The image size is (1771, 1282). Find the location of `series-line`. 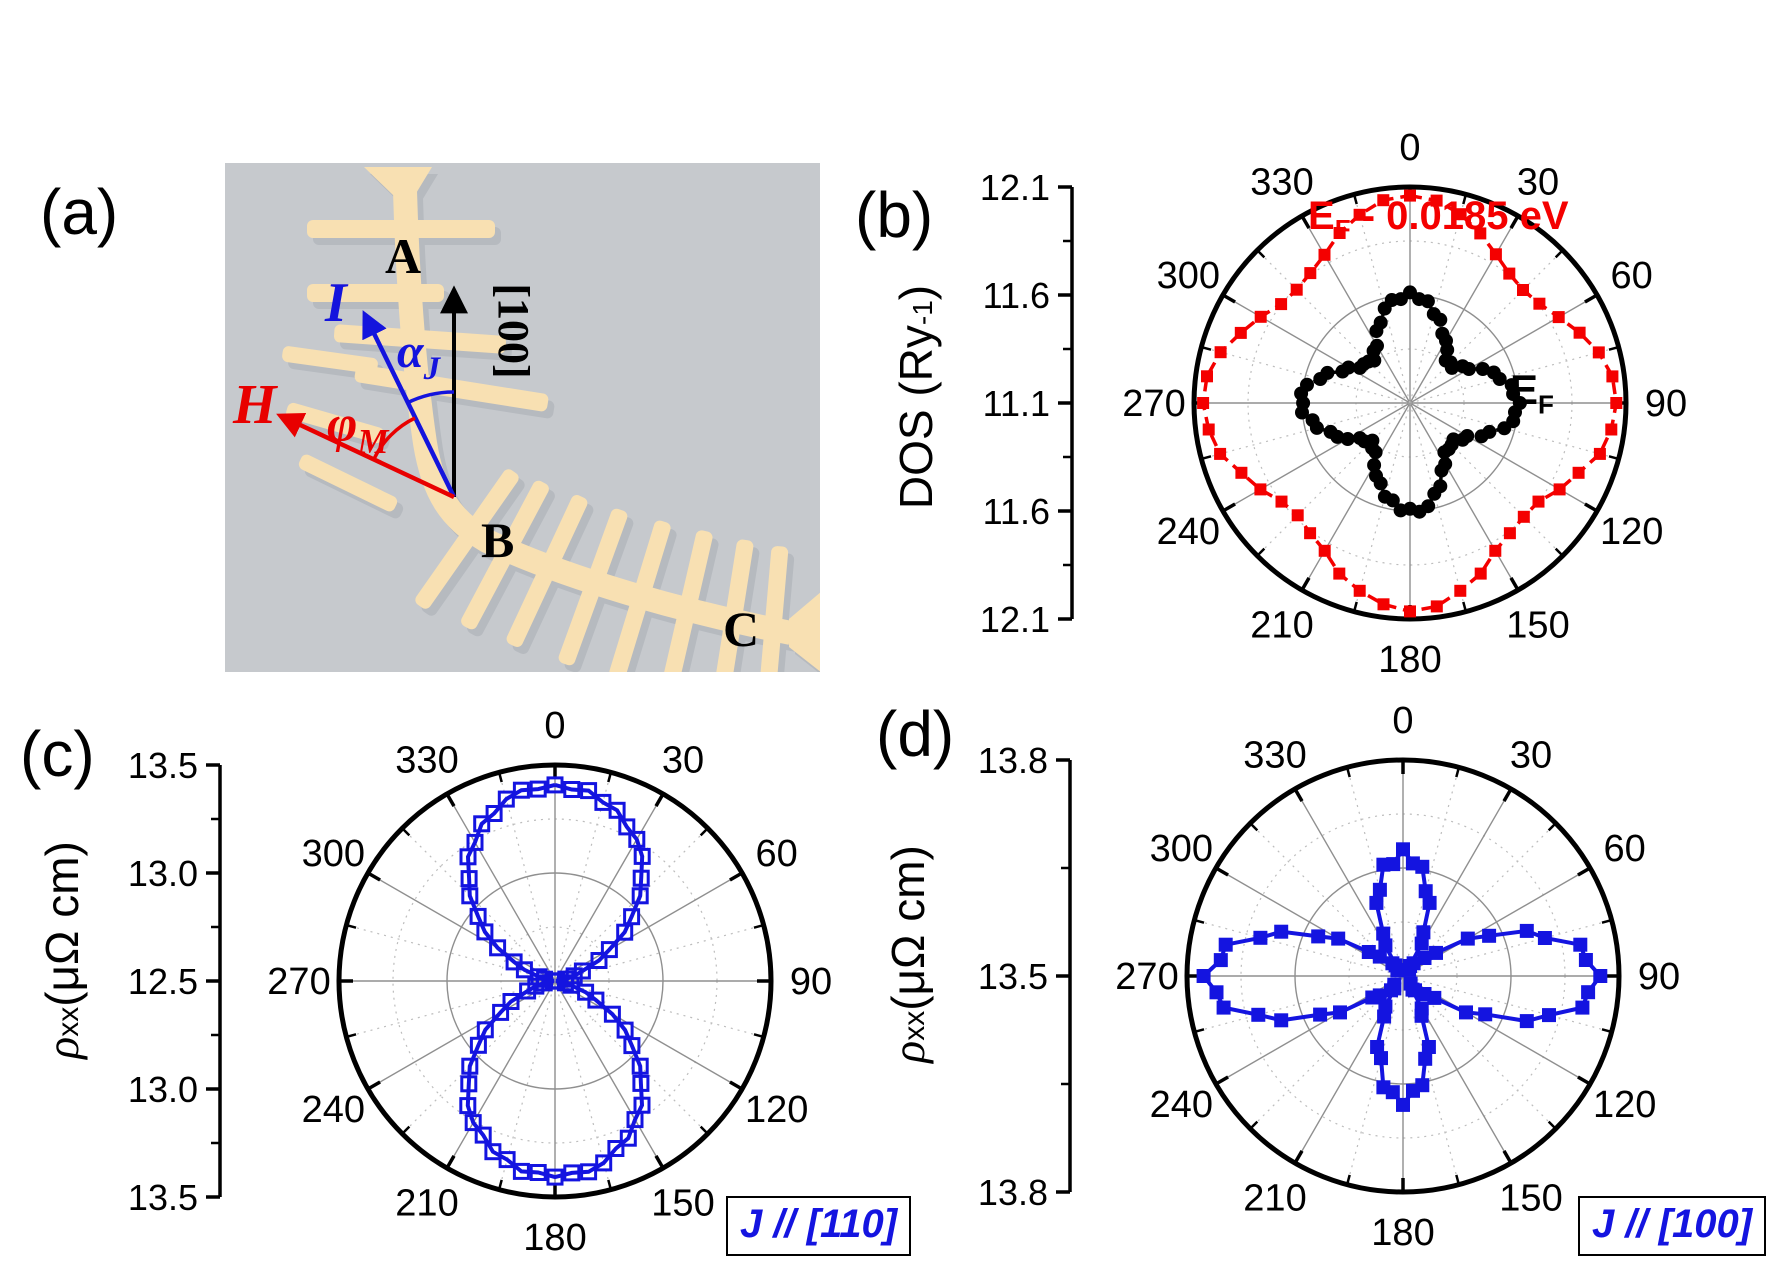

series-line is located at coordinates (555, 981).